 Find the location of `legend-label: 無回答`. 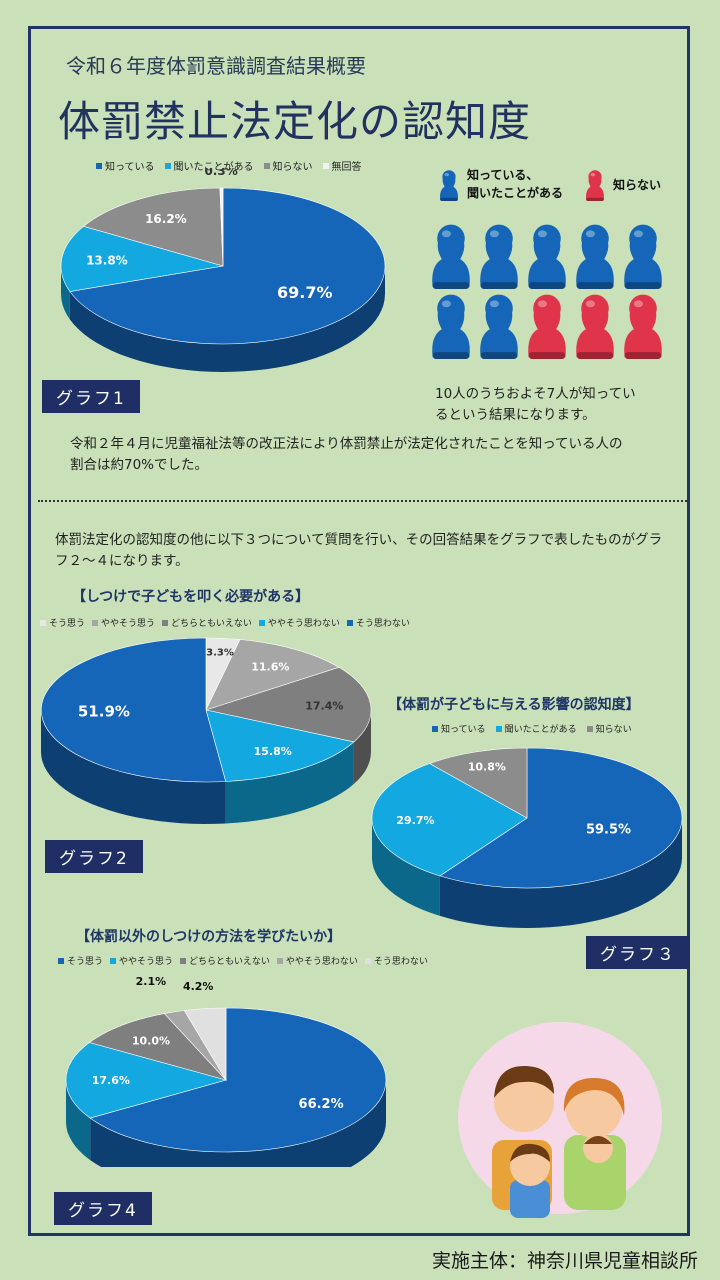

legend-label: 無回答 is located at coordinates (346, 167).